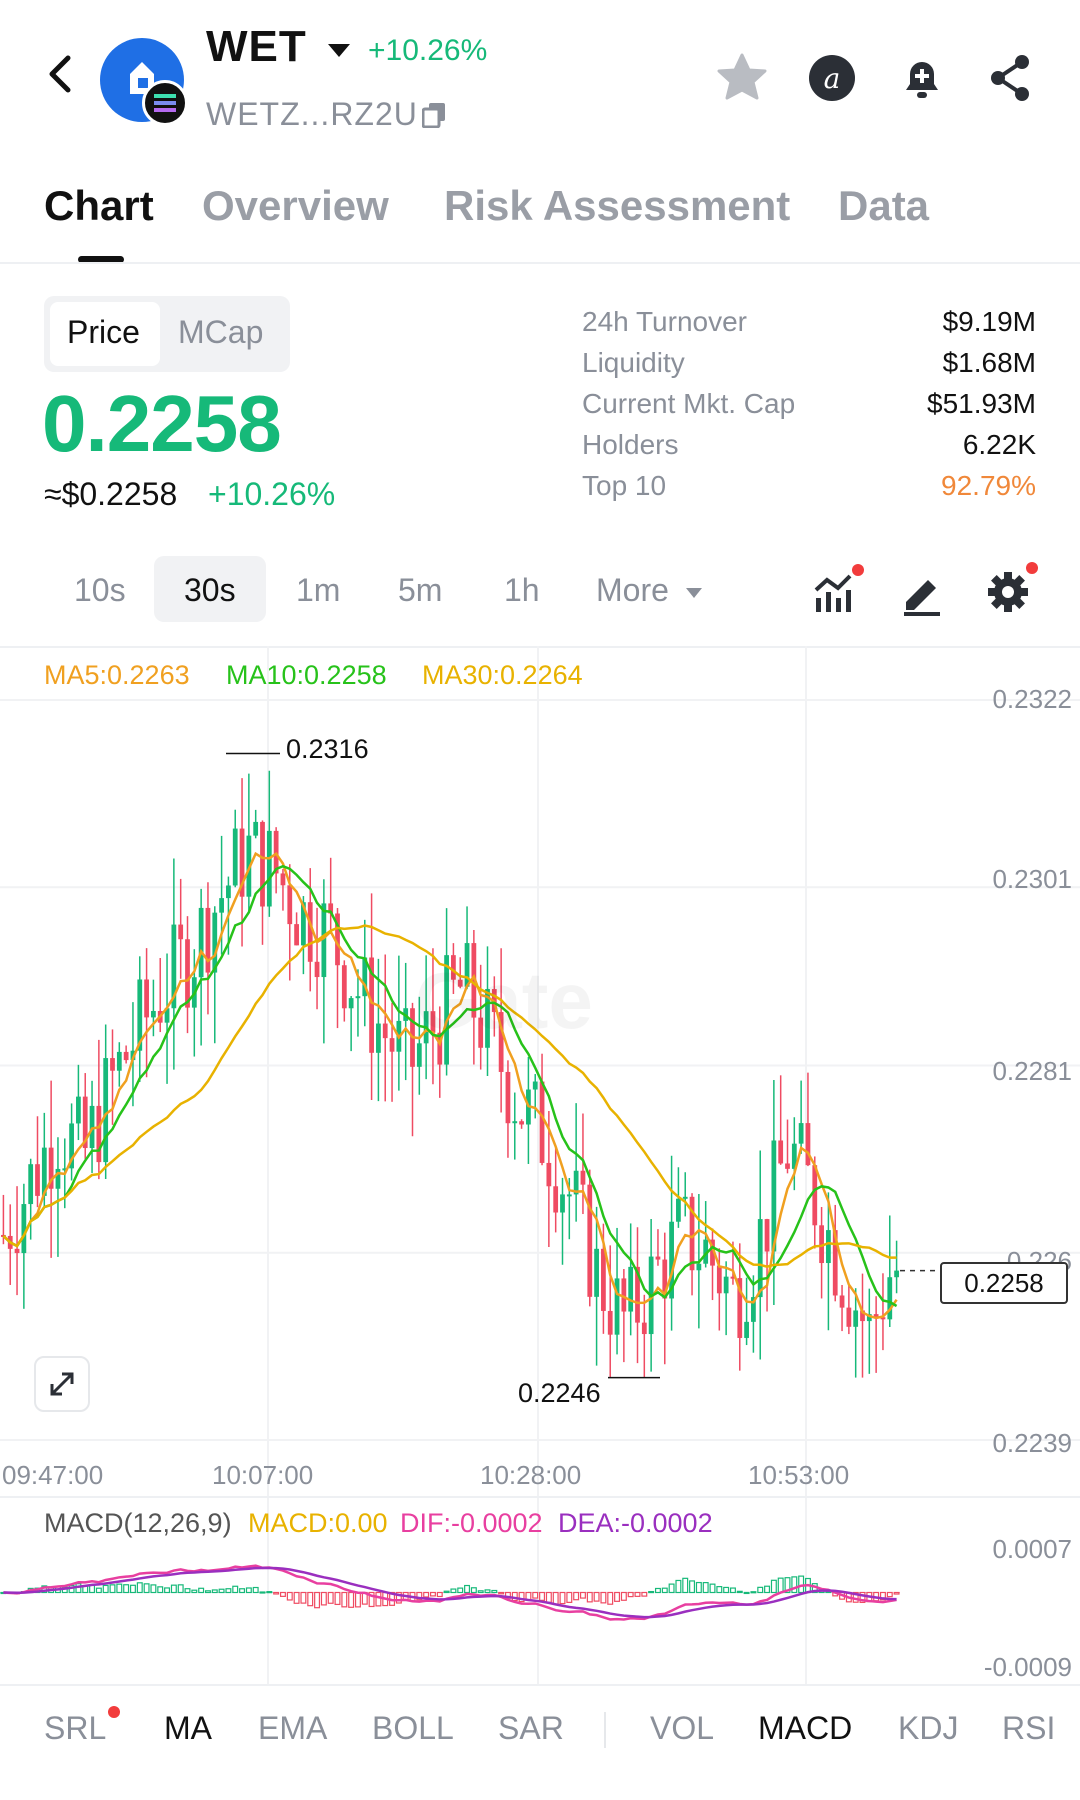  Describe the element at coordinates (75, 1728) in the screenshot. I see `indicator-srl: SRL` at that location.